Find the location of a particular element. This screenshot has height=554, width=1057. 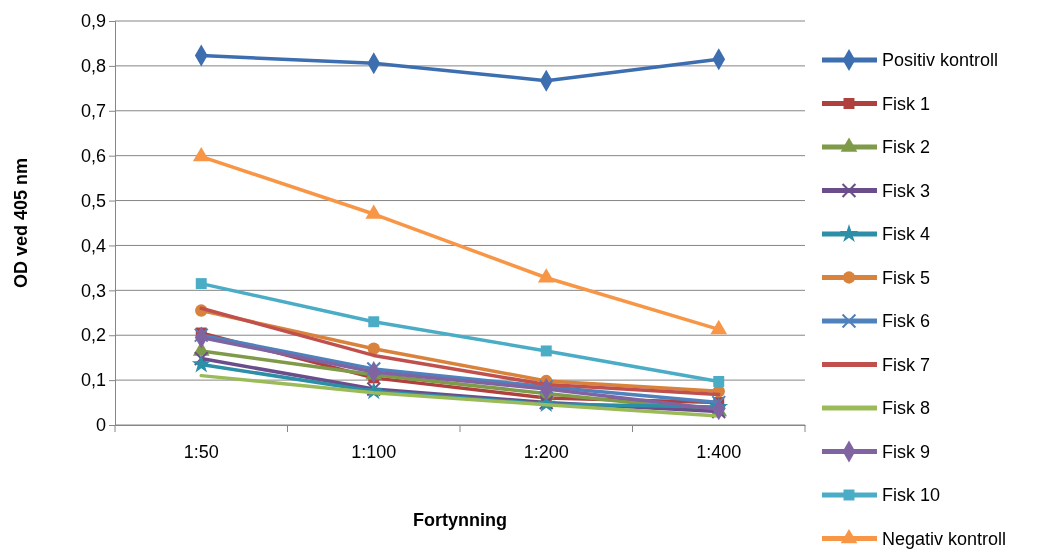

y-tick-label: 0,6 is located at coordinates (93, 155).